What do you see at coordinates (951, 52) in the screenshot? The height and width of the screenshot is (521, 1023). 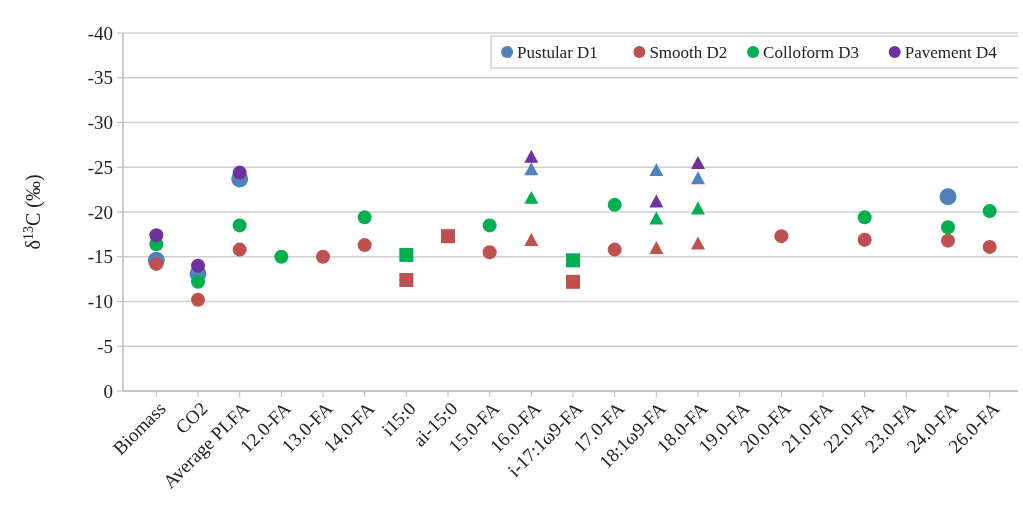 I see `legend-label: Pavement D4` at bounding box center [951, 52].